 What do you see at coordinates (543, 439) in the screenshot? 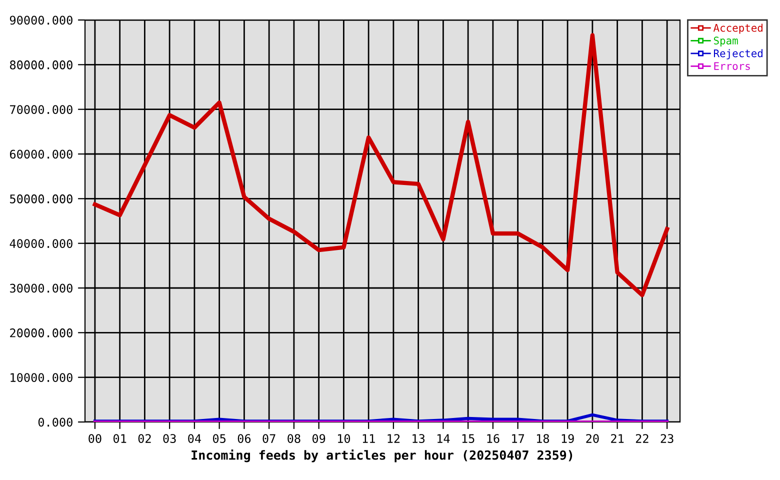
I see `x-tick-label: 18` at bounding box center [543, 439].